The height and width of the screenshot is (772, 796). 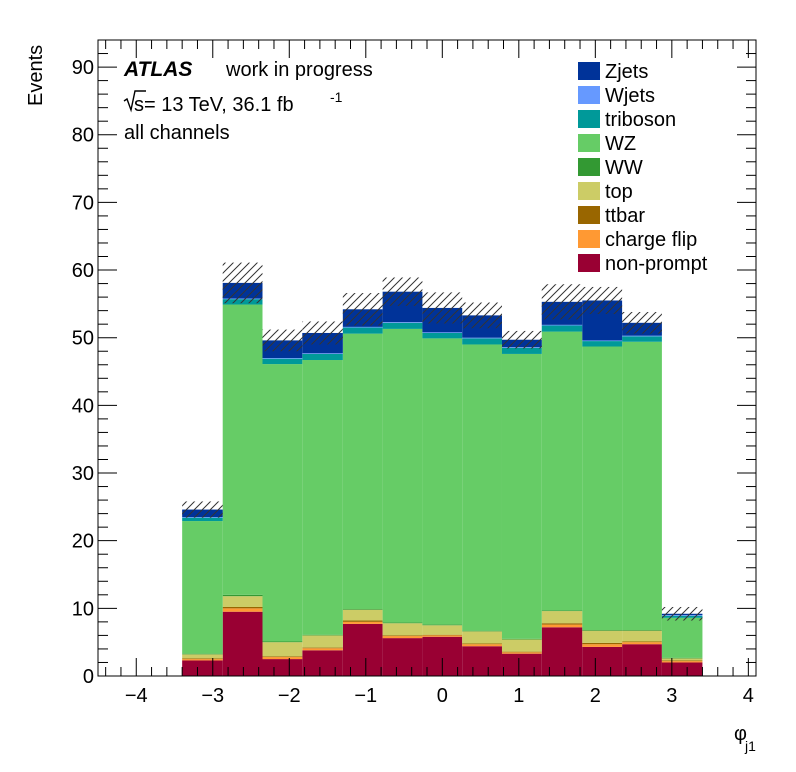 What do you see at coordinates (619, 192) in the screenshot?
I see `legend-label-top: top` at bounding box center [619, 192].